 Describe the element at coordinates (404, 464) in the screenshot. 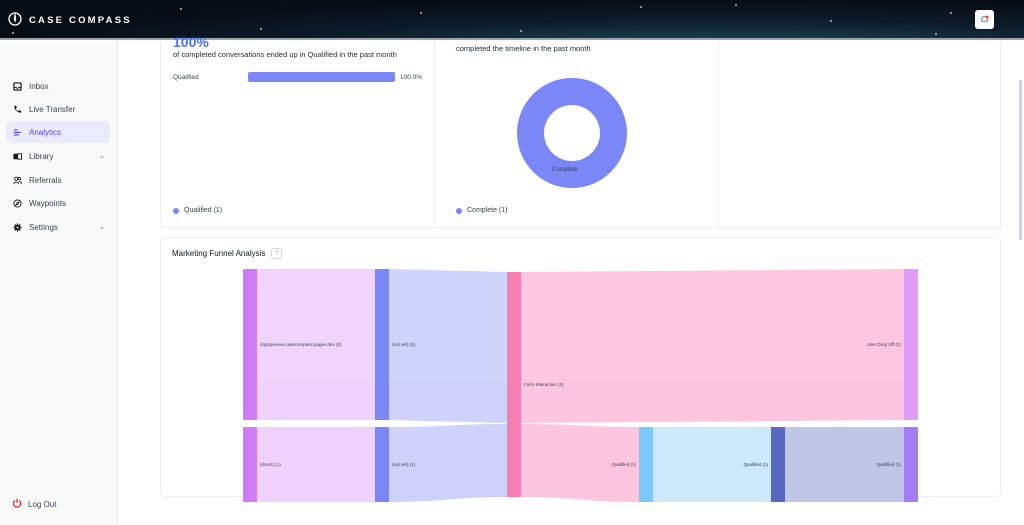

I see `sankey-label: (not set) (1)` at that location.